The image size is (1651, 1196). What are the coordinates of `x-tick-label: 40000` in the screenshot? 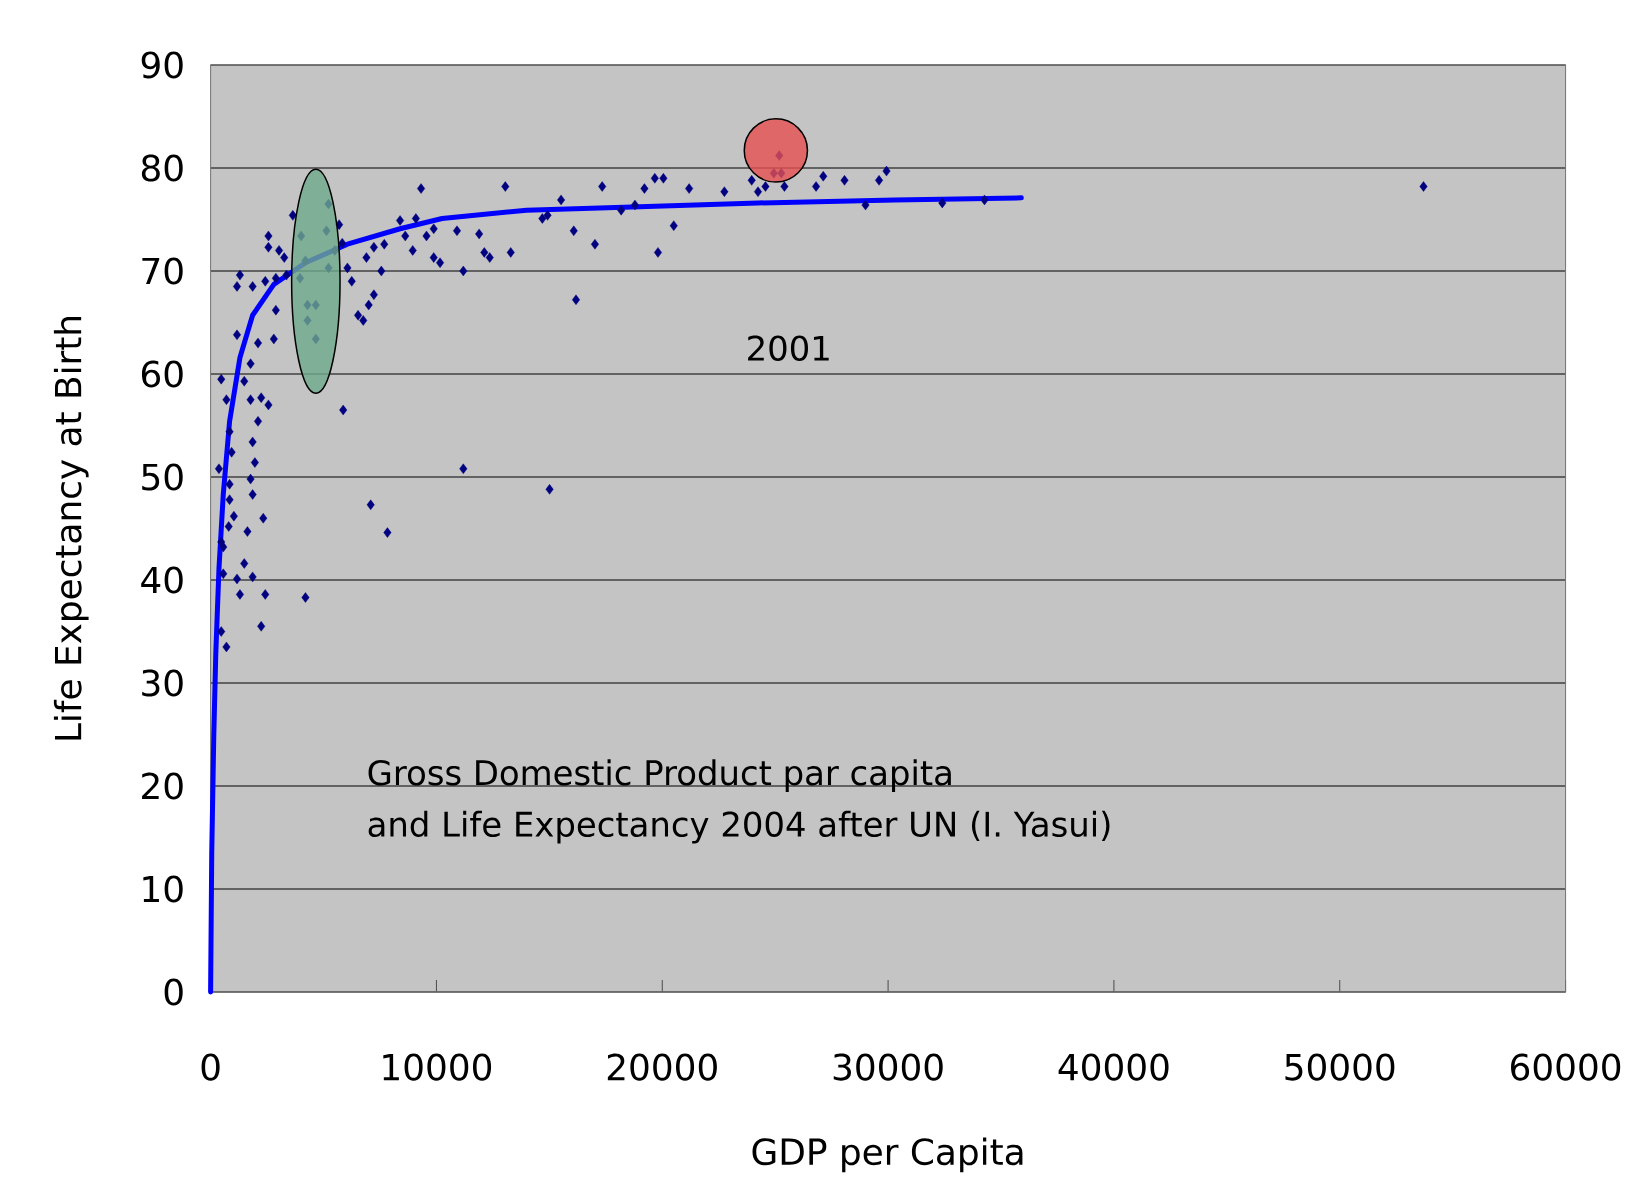 It's located at (1113, 1067).